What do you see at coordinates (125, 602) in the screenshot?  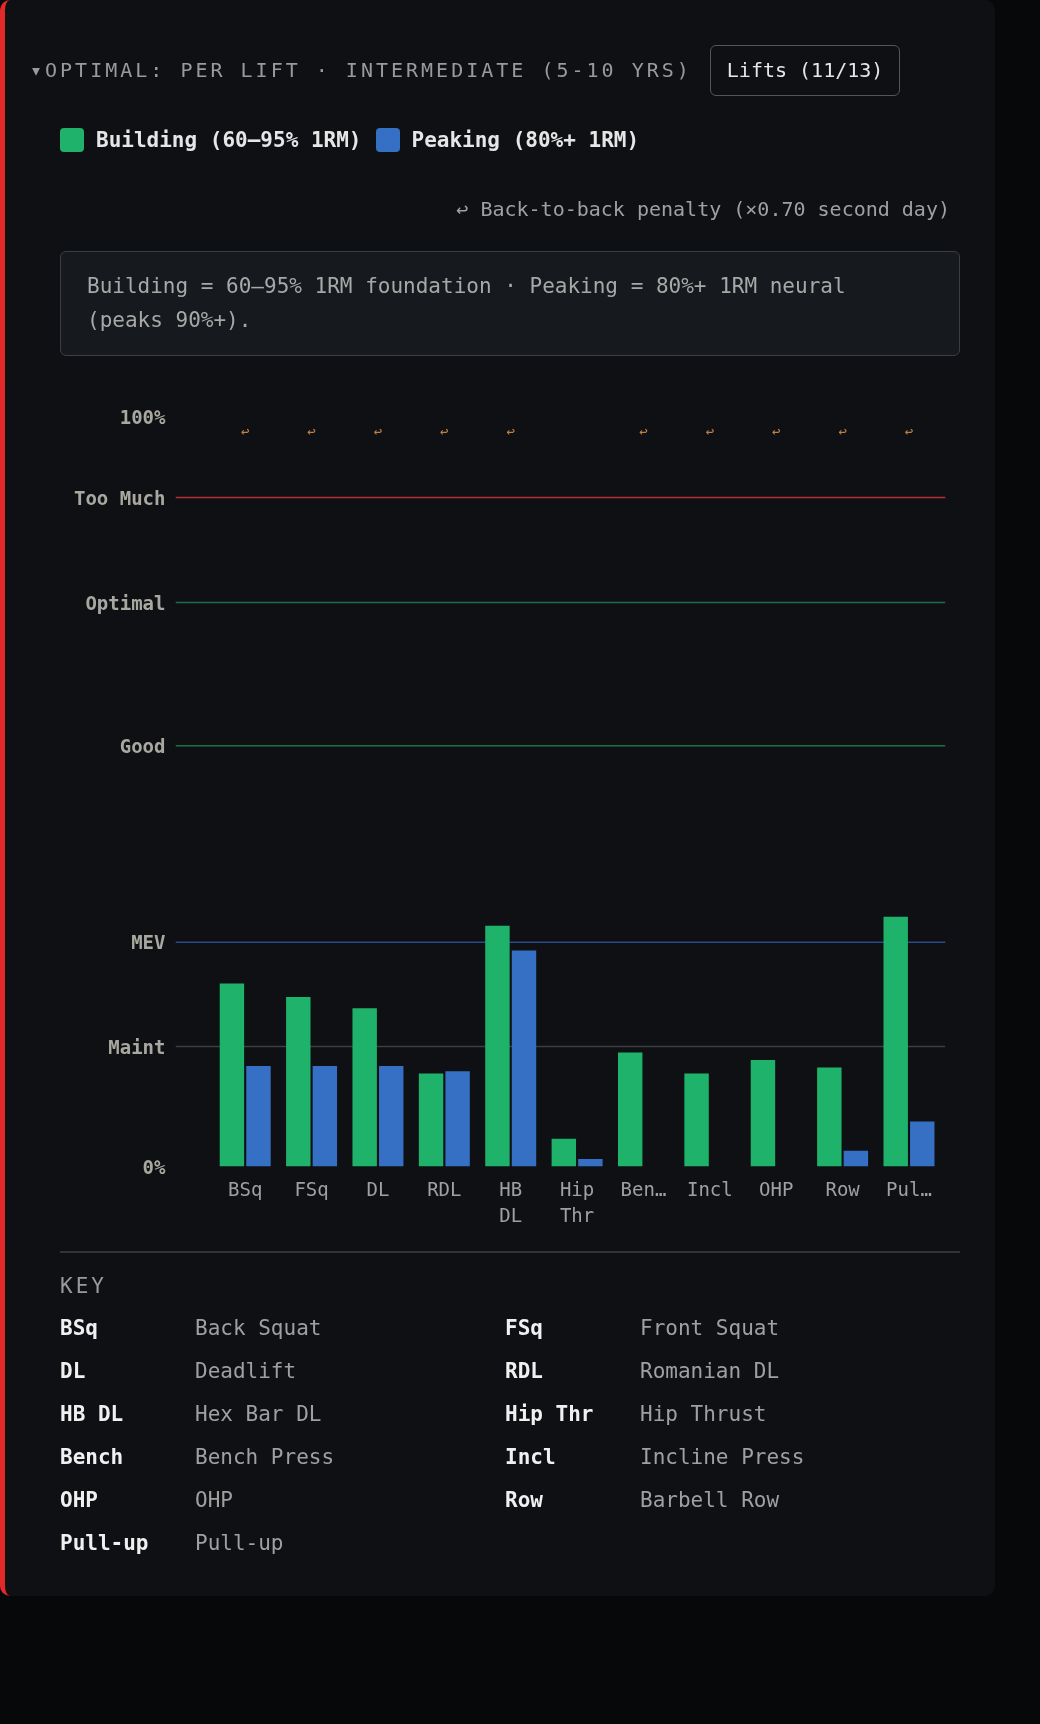 I see `ref-line-label: Optimal` at bounding box center [125, 602].